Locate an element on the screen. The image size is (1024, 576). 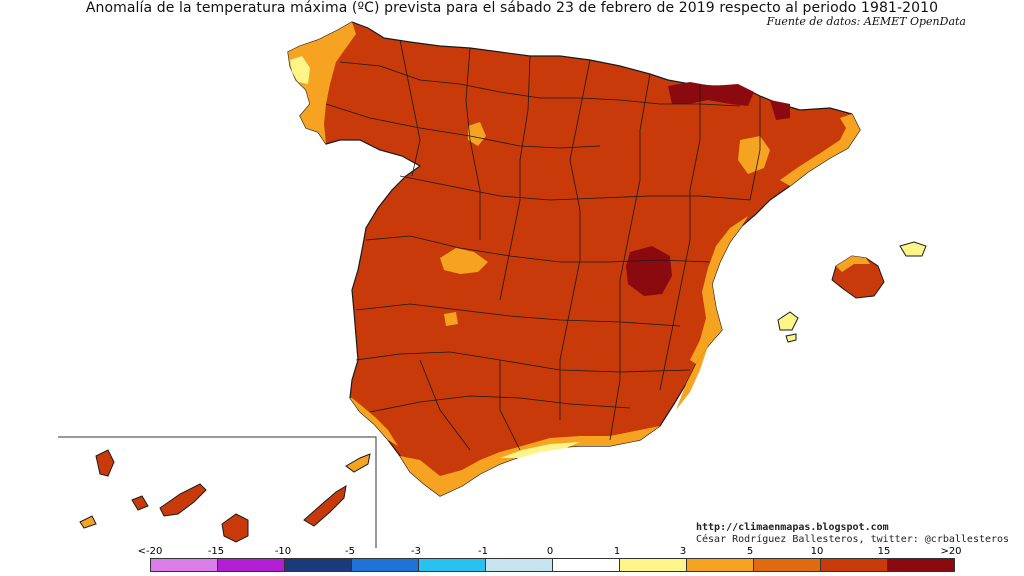
murcia-coast-band is located at coordinates (692, 378).